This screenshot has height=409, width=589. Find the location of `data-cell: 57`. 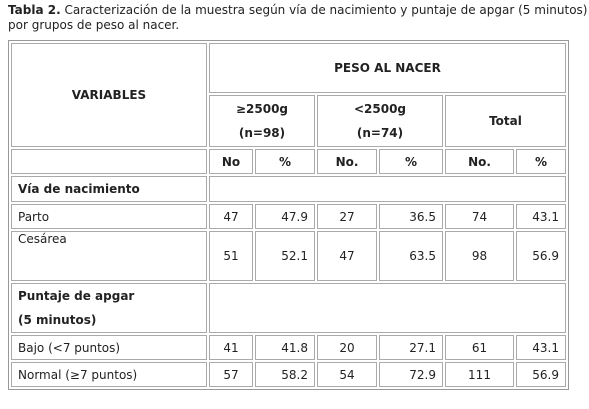

data-cell: 57 is located at coordinates (231, 374).